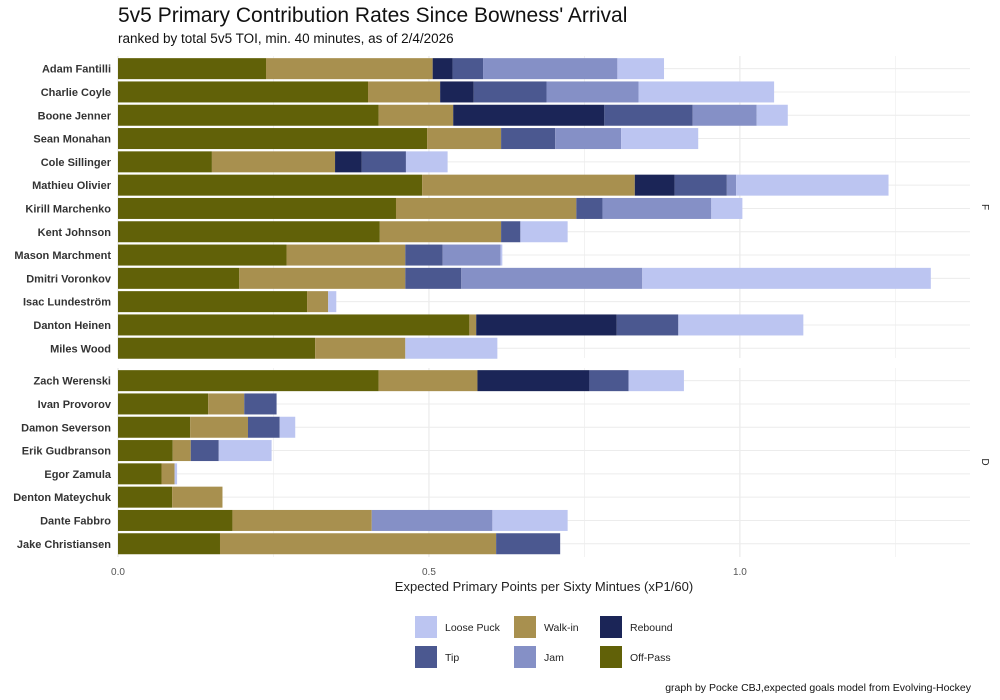 The width and height of the screenshot is (1000, 700). Describe the element at coordinates (72, 140) in the screenshot. I see `player-label: Sean Monahan` at that location.